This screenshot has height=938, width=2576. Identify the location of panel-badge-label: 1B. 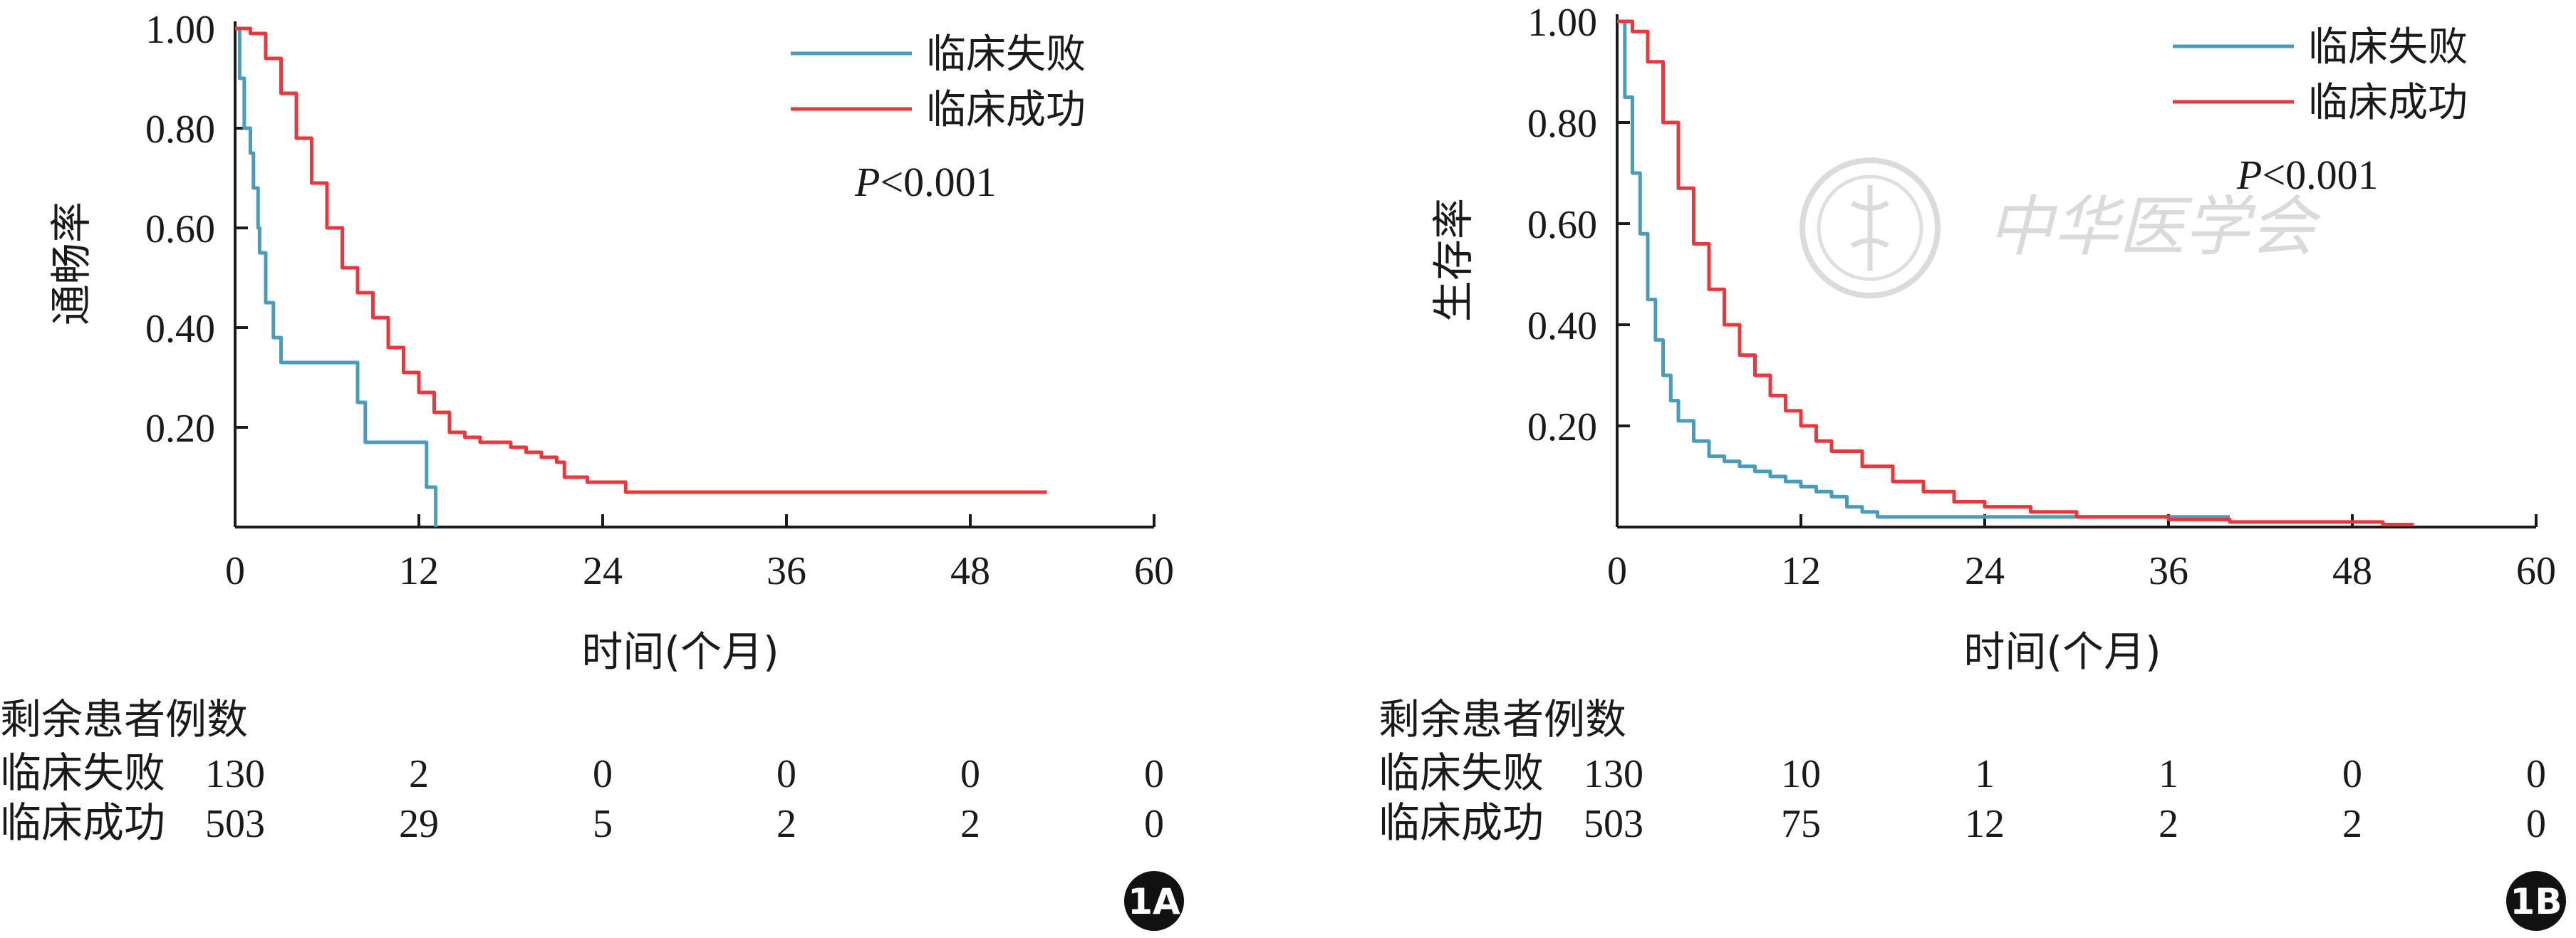
(2536, 901).